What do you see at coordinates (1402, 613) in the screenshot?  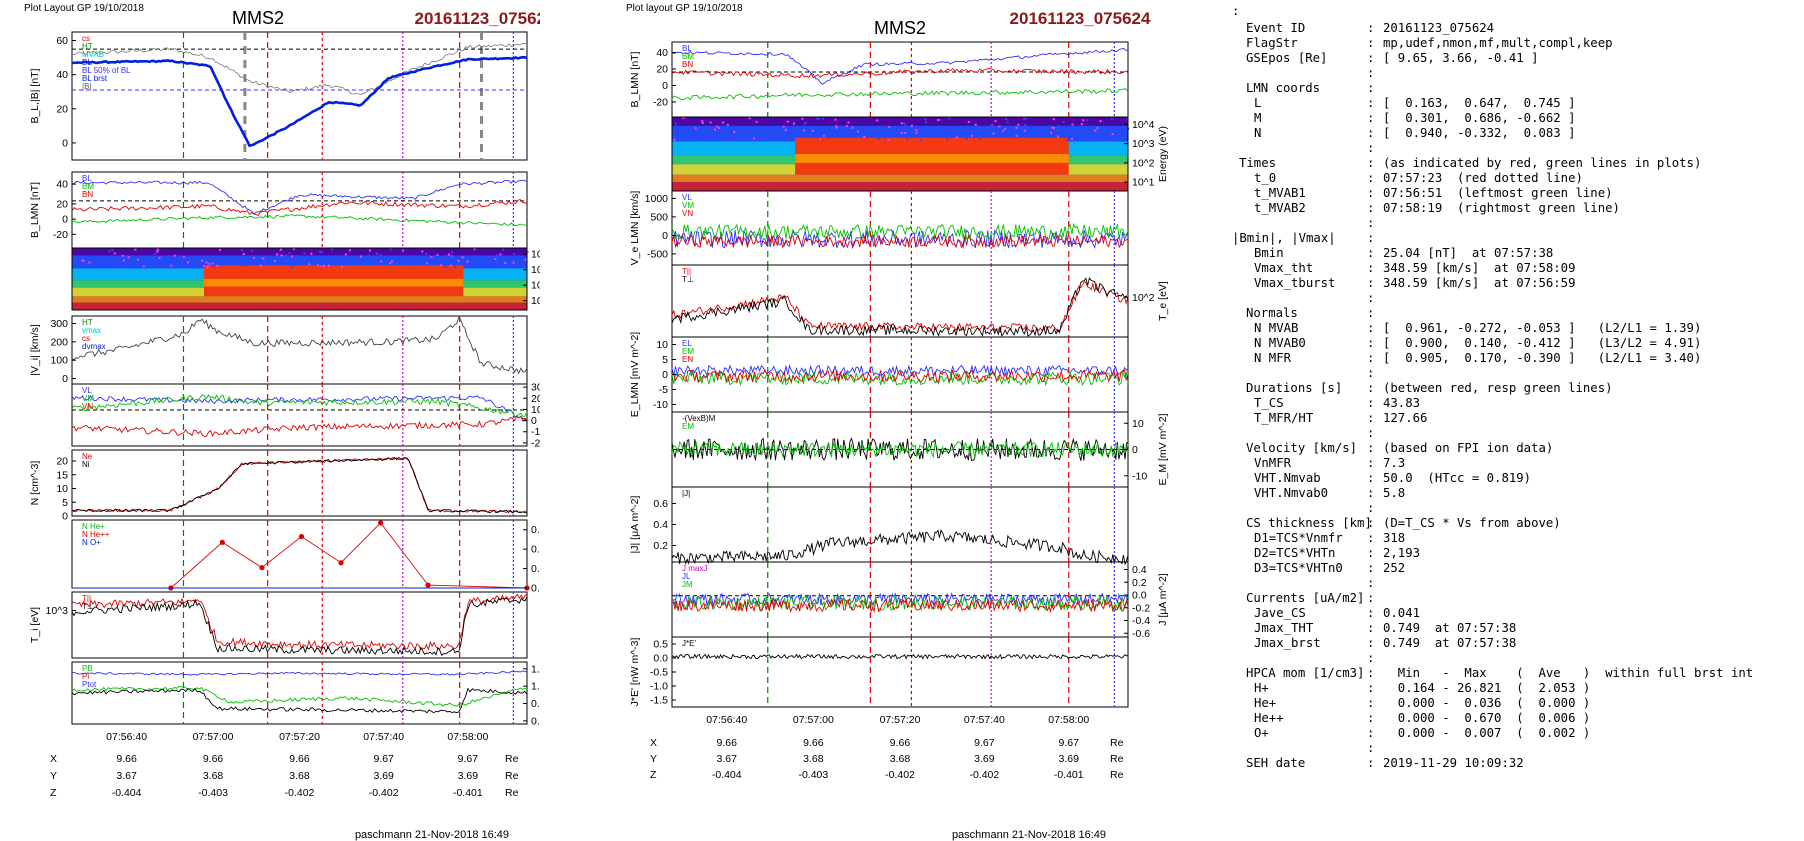 I see `info-value: 0.041` at bounding box center [1402, 613].